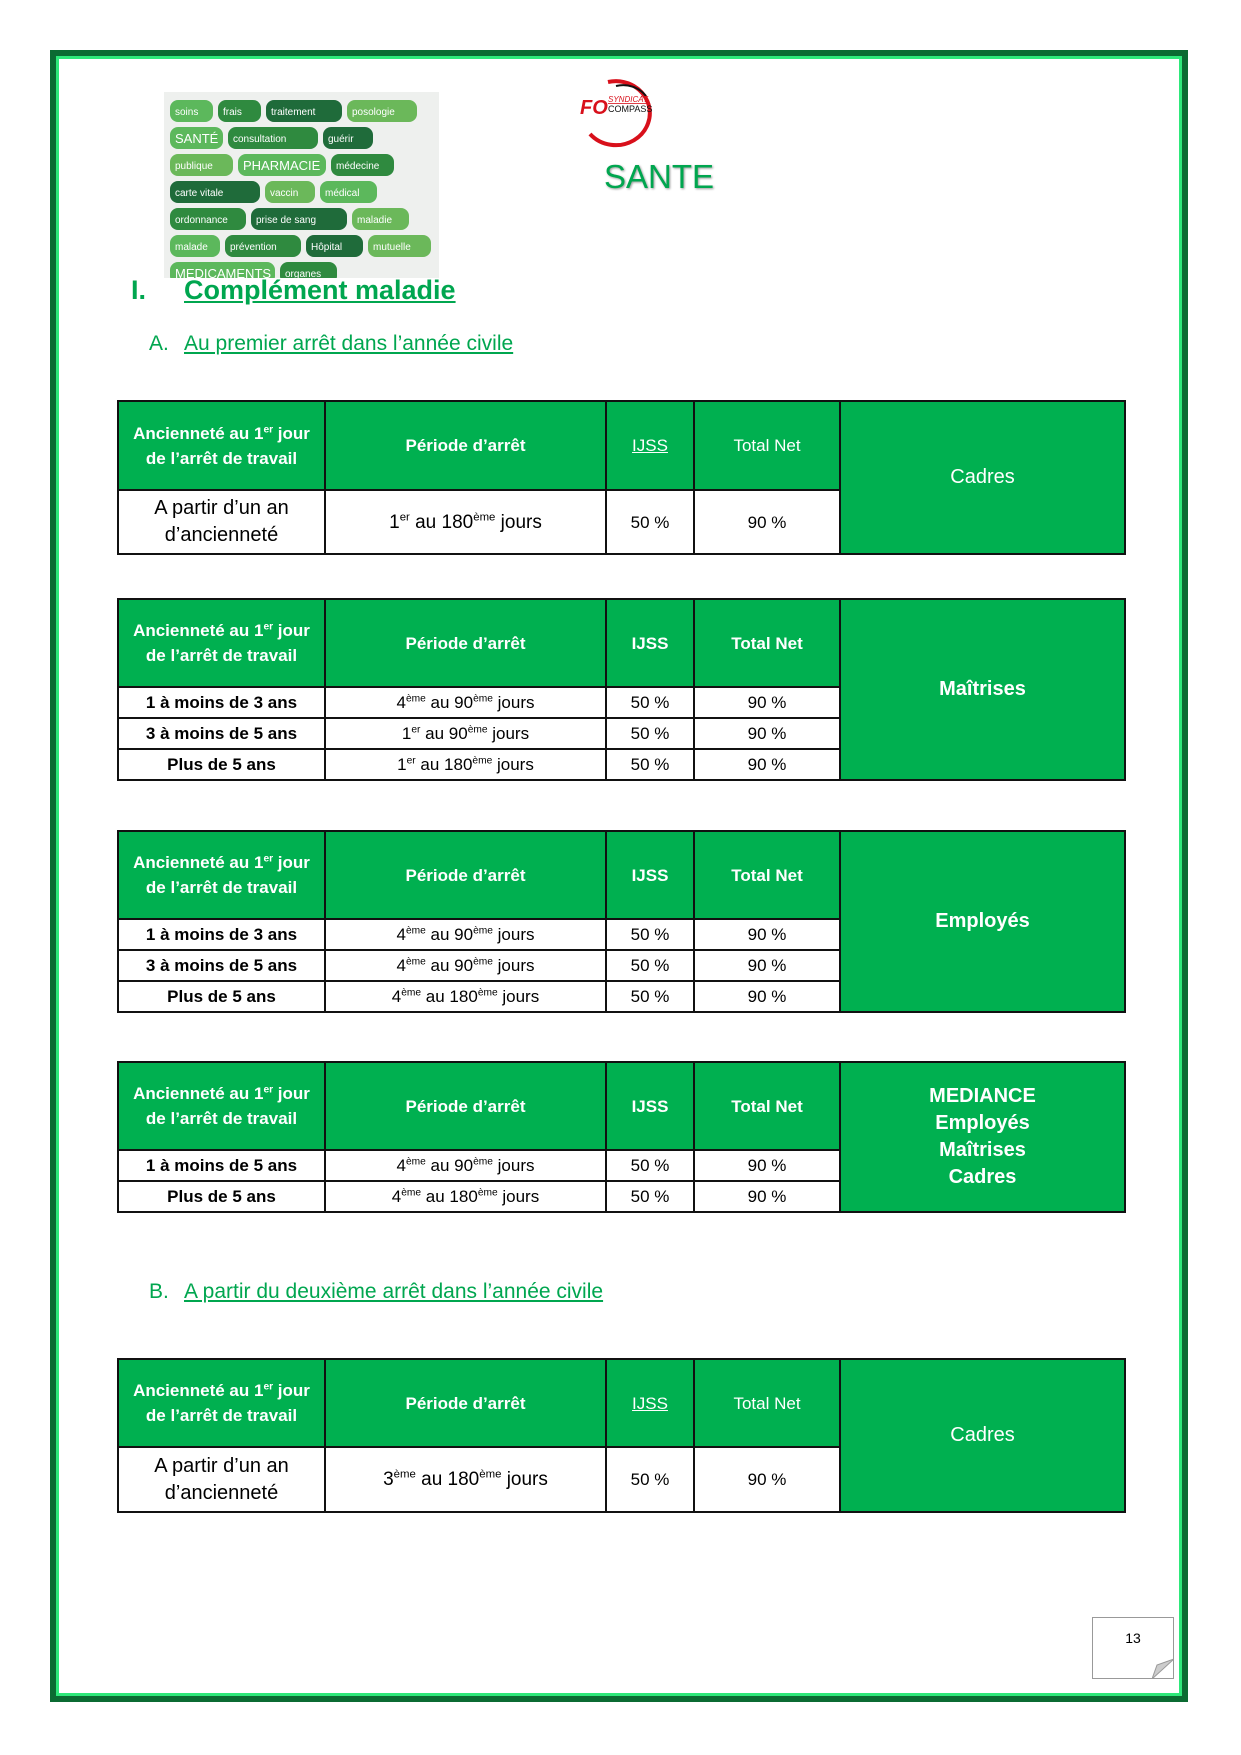 Image resolution: width=1241 pixels, height=1755 pixels. I want to click on word-bubble: PHARMACIE, so click(282, 165).